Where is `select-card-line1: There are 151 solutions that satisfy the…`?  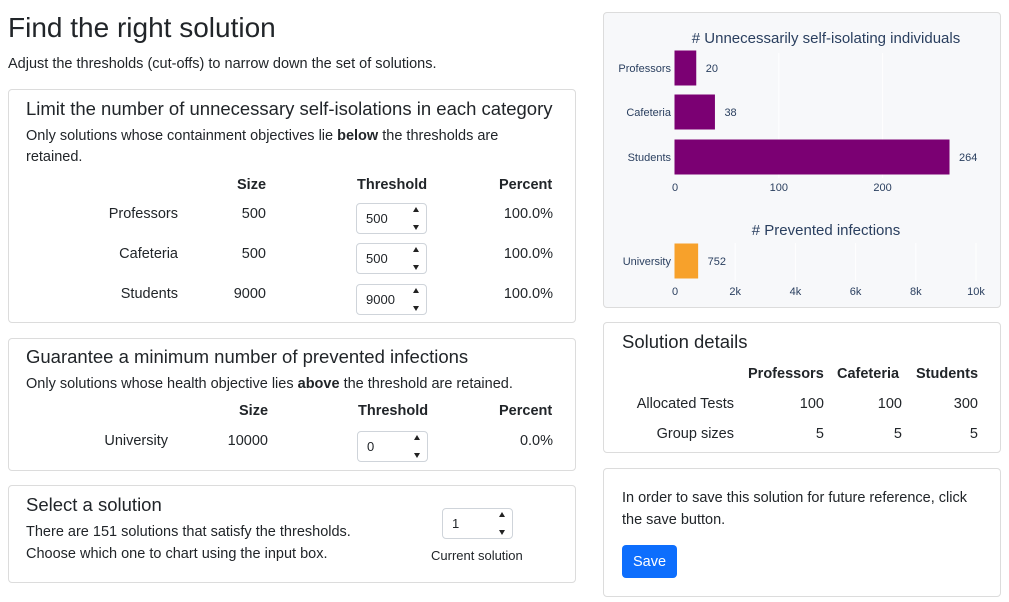
select-card-line1: There are 151 solutions that satisfy the… is located at coordinates (188, 532).